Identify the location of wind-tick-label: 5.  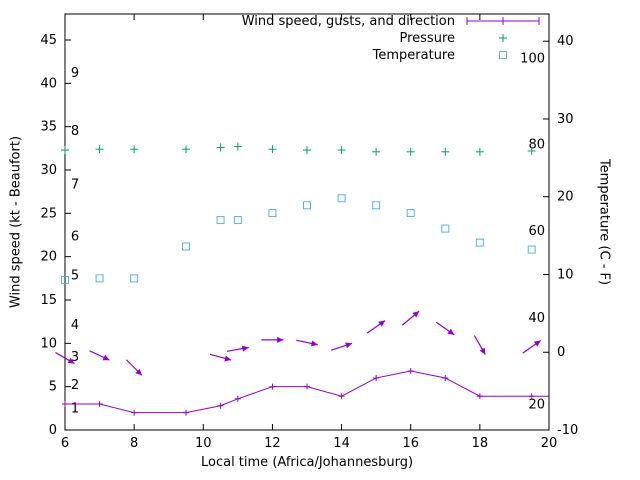
(53, 387).